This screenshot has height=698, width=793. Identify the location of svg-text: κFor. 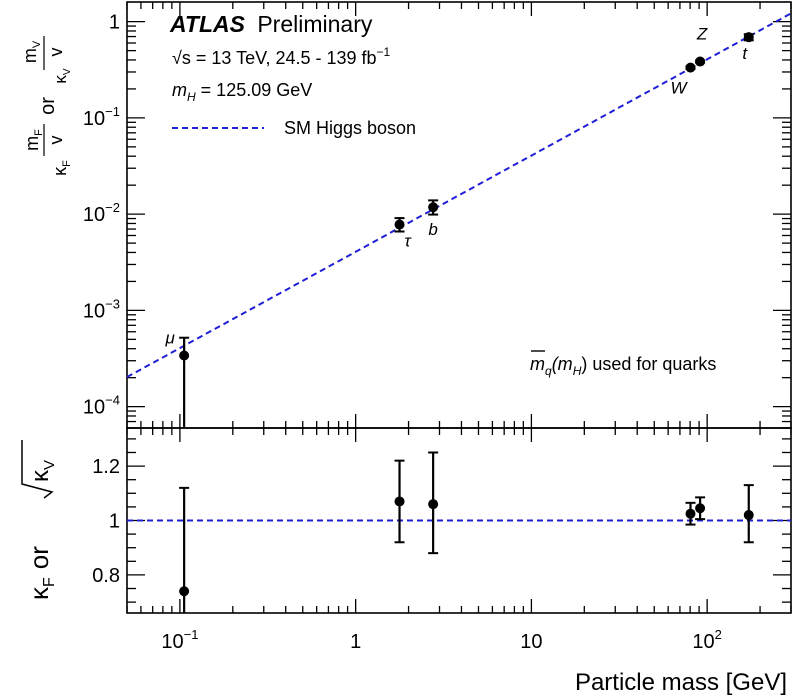
(41, 573).